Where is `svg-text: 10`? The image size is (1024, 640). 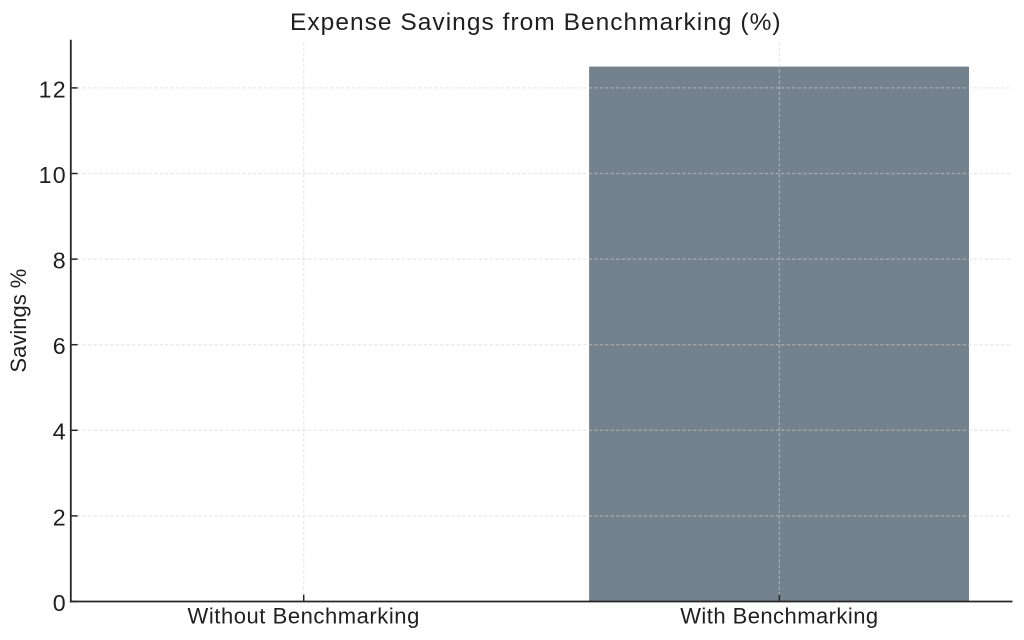
svg-text: 10 is located at coordinates (53, 175).